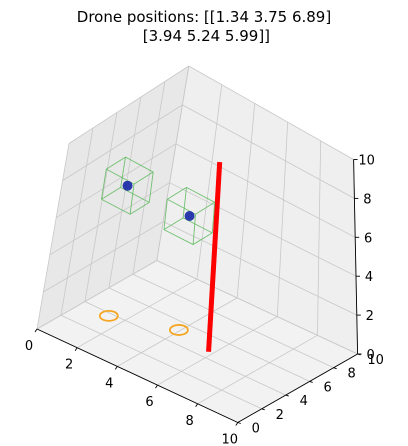 The height and width of the screenshot is (446, 408). I want to click on z-axis-line, so click(356, 257).